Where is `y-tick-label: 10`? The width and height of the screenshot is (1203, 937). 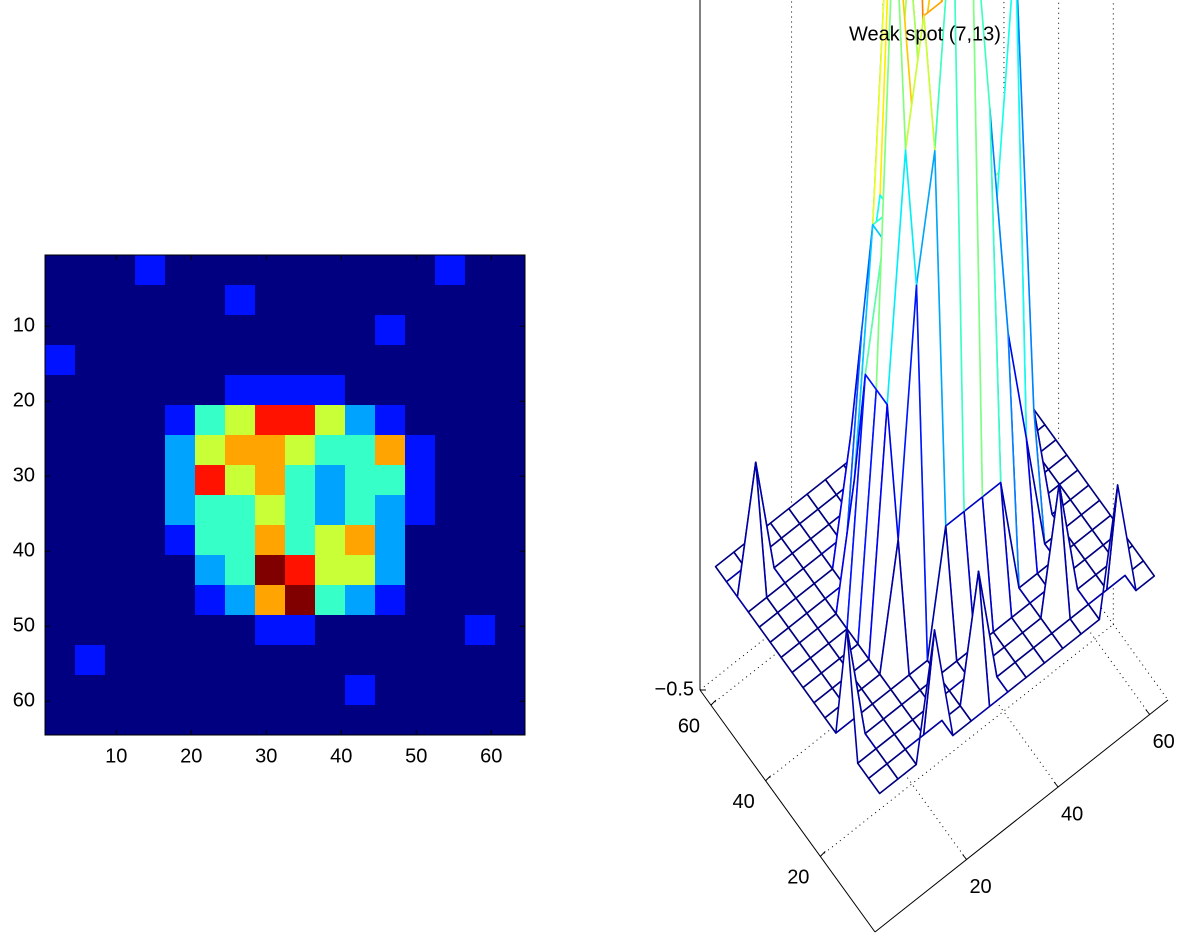 y-tick-label: 10 is located at coordinates (24, 326).